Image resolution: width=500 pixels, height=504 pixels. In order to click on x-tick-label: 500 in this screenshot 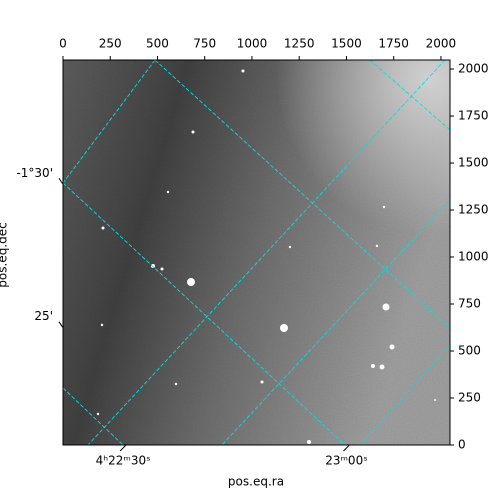, I will do `click(157, 44)`.